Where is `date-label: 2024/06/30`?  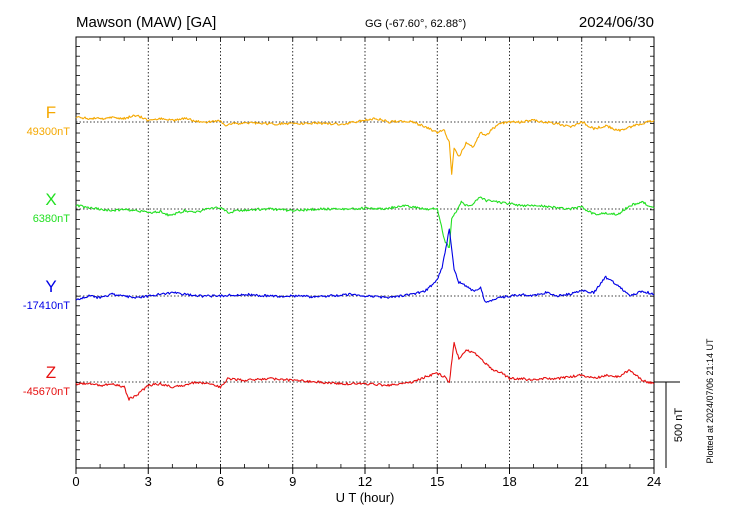 date-label: 2024/06/30 is located at coordinates (616, 22).